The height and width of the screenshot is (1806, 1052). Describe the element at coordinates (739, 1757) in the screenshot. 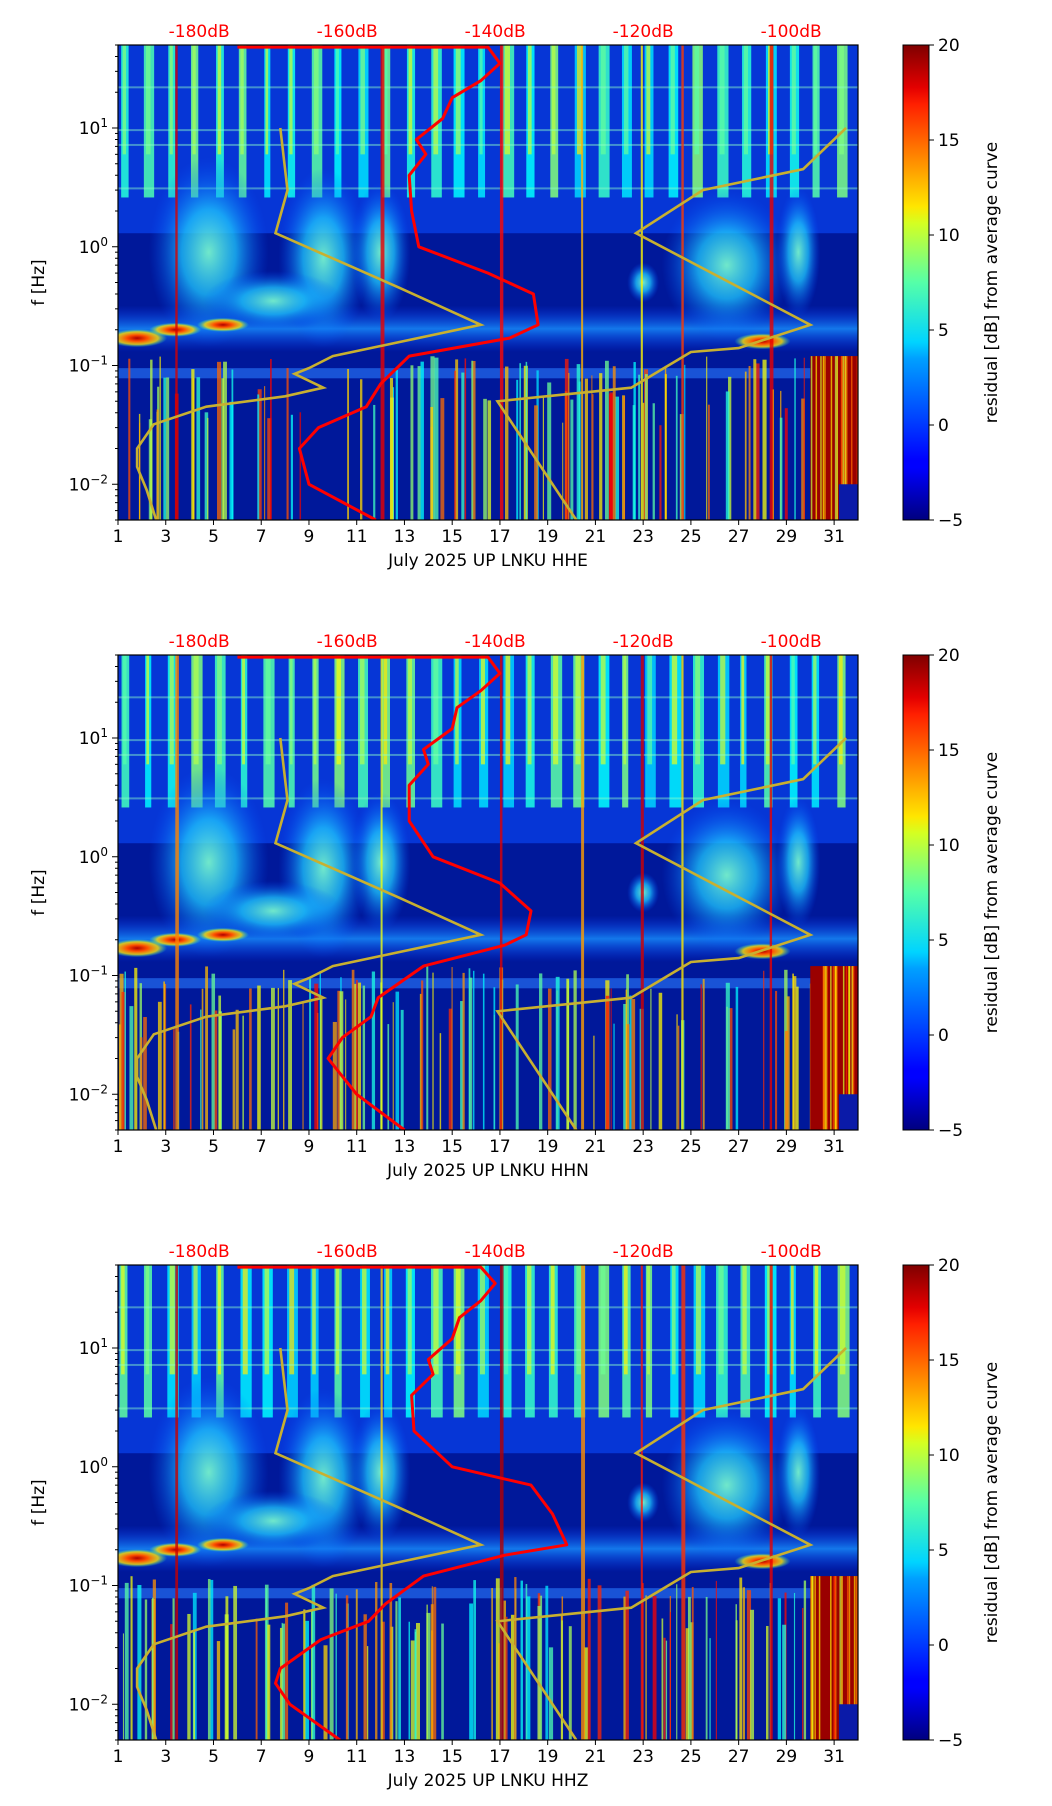

I see `x-tick-label: 27` at that location.